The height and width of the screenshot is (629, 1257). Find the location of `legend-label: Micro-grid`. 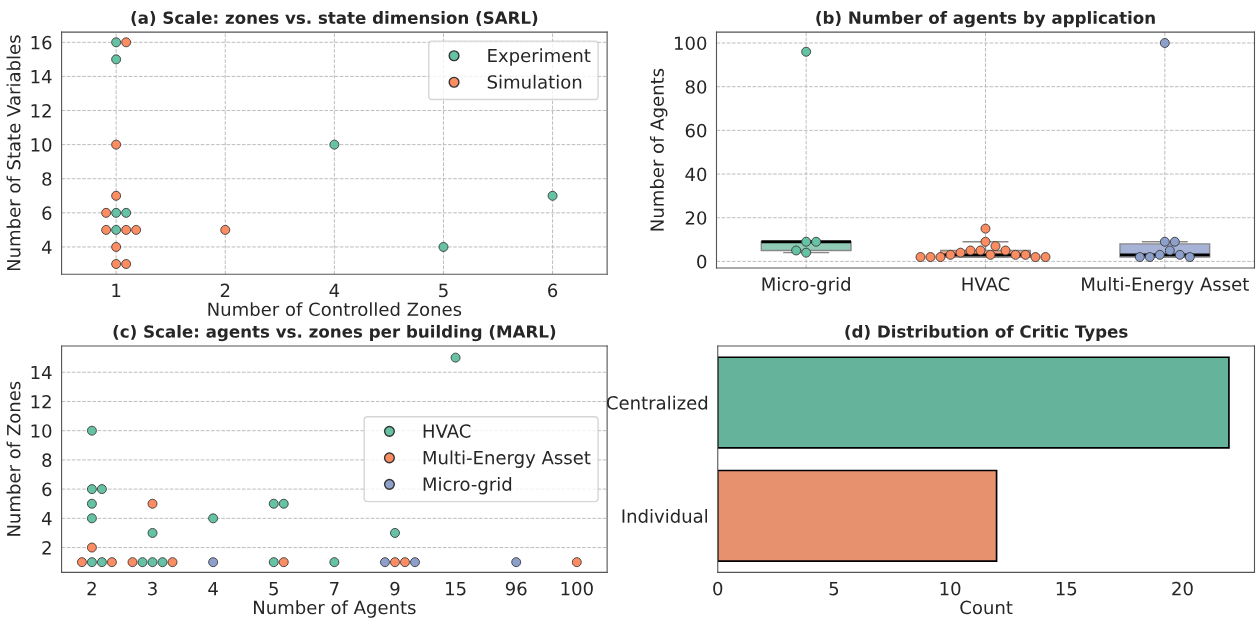

legend-label: Micro-grid is located at coordinates (467, 485).